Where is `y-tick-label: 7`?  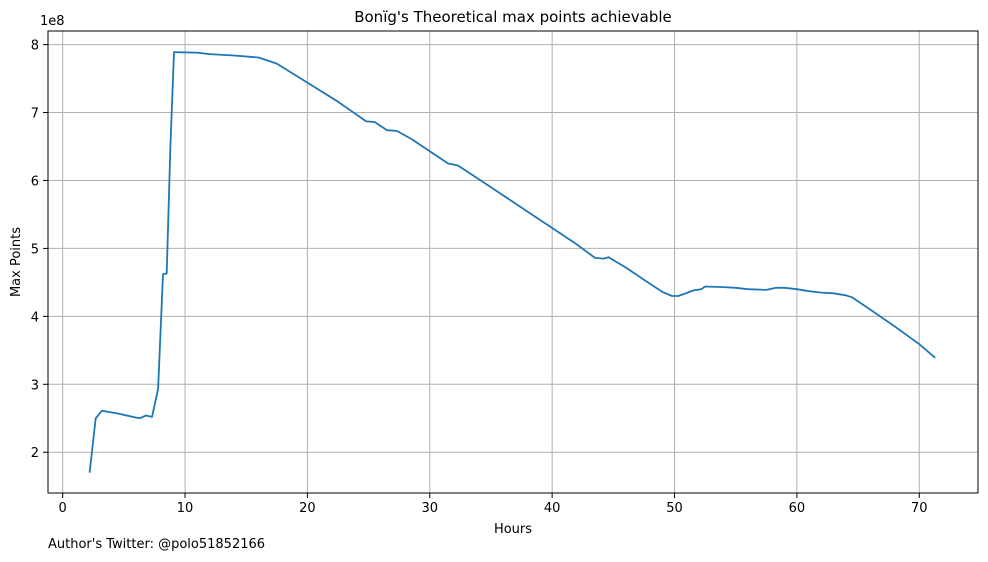 y-tick-label: 7 is located at coordinates (35, 114).